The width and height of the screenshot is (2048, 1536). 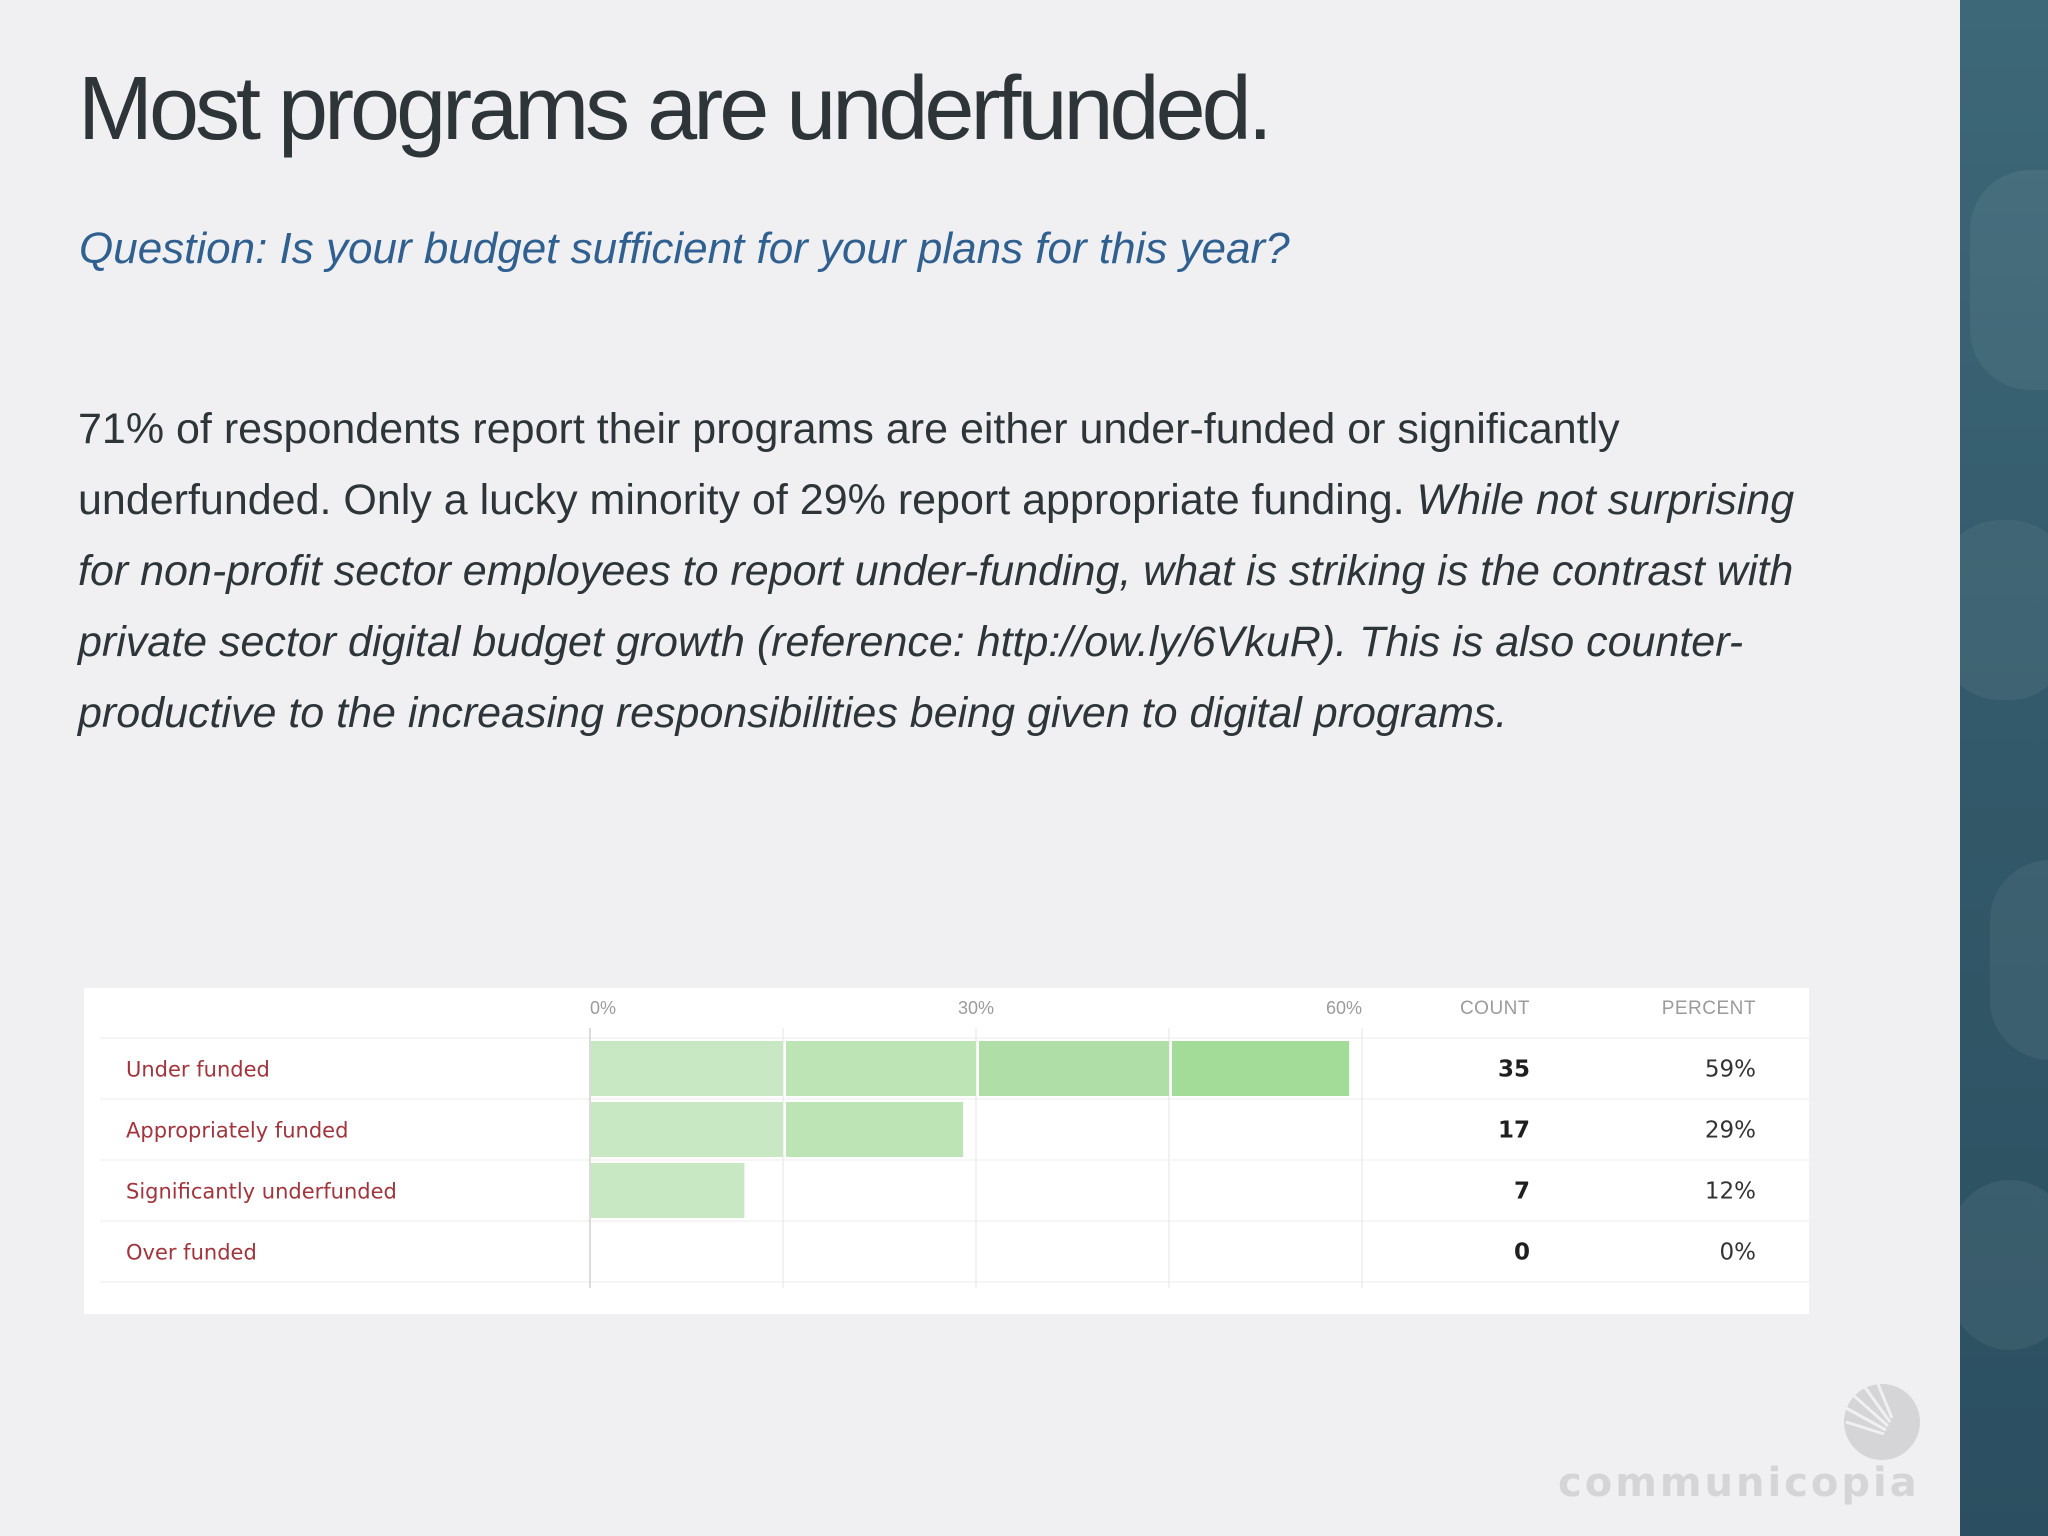 What do you see at coordinates (1522, 1192) in the screenshot?
I see `count-value: 7` at bounding box center [1522, 1192].